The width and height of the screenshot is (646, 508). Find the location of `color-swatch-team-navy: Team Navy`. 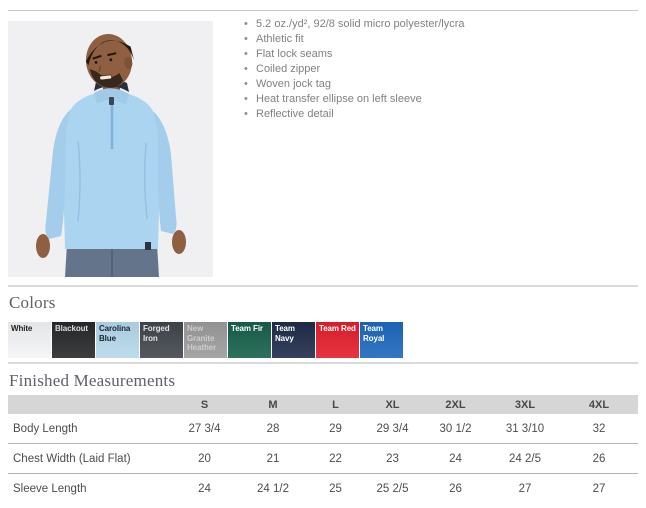

color-swatch-team-navy: Team Navy is located at coordinates (293, 340).